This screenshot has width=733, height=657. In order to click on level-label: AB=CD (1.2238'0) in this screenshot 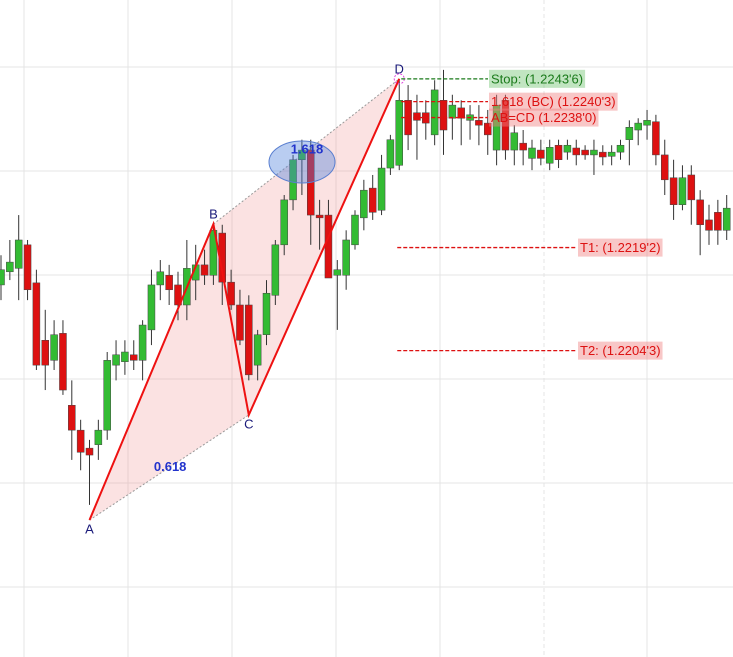, I will do `click(543, 117)`.